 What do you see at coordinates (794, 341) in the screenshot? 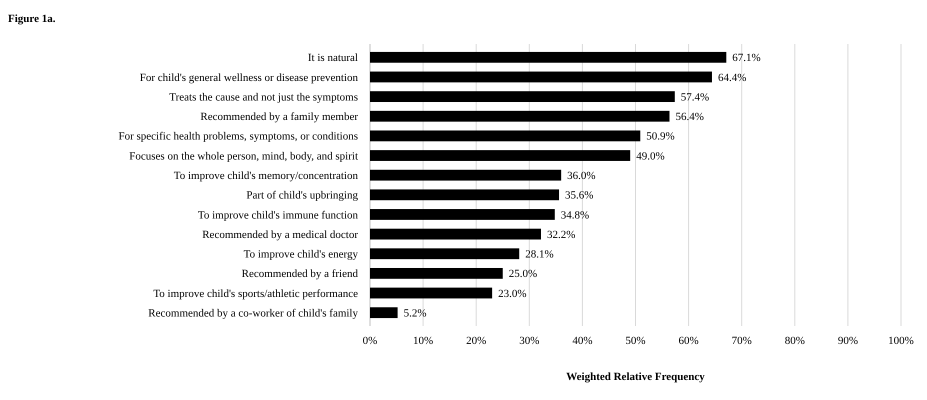
I see `x-tick-label: 80%` at bounding box center [794, 341].